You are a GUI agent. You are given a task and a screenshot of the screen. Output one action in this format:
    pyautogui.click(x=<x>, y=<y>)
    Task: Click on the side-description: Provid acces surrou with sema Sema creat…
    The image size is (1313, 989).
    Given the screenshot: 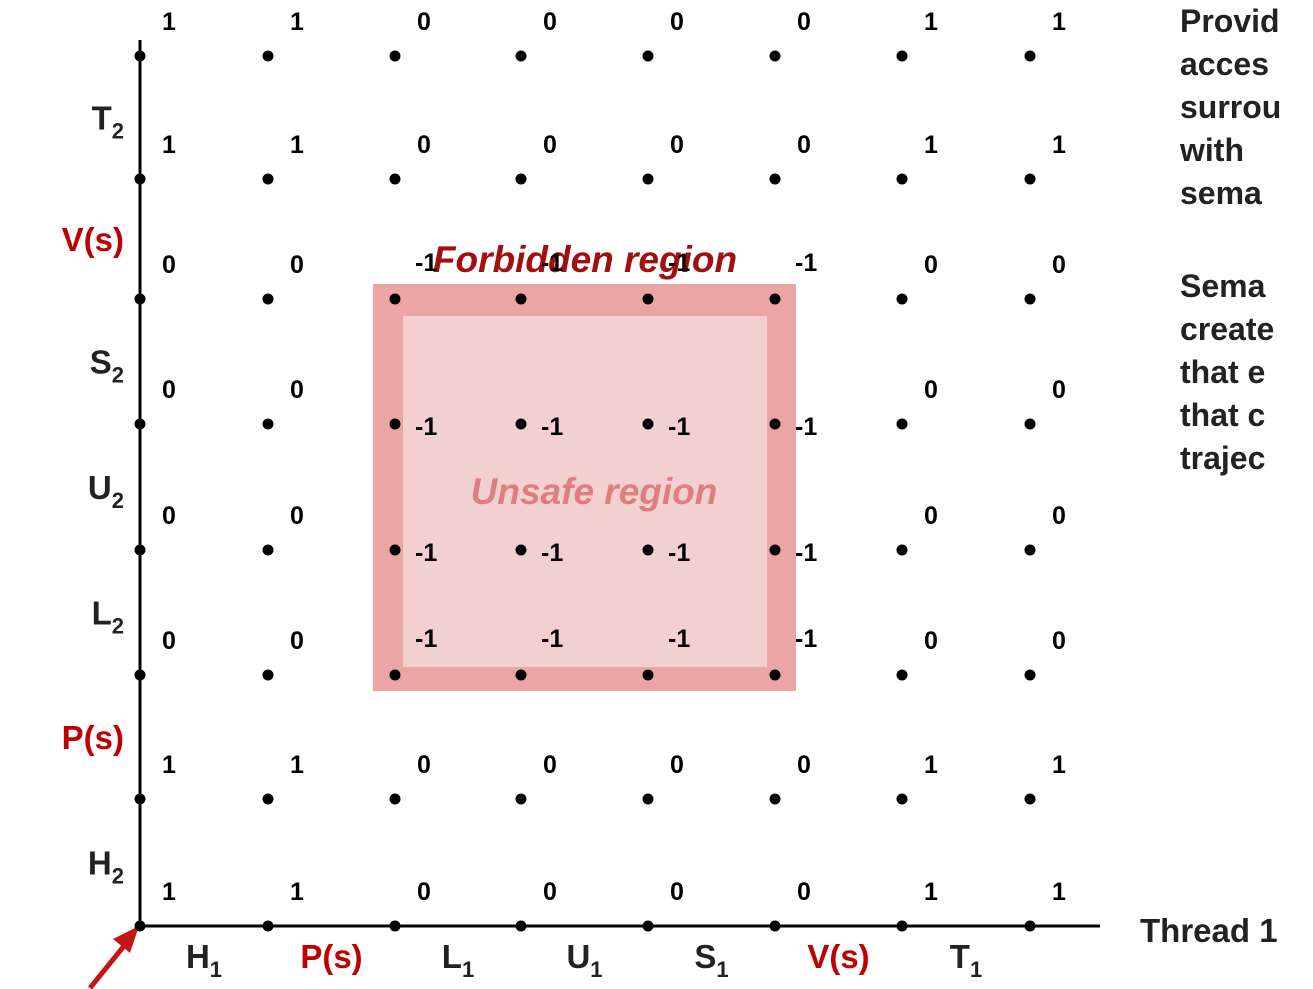 What is the action you would take?
    pyautogui.click(x=1246, y=240)
    